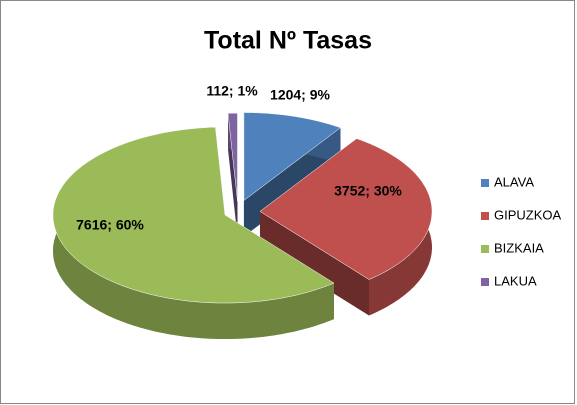 This screenshot has width=577, height=405. I want to click on slice-radial-wall, so click(314, 263).